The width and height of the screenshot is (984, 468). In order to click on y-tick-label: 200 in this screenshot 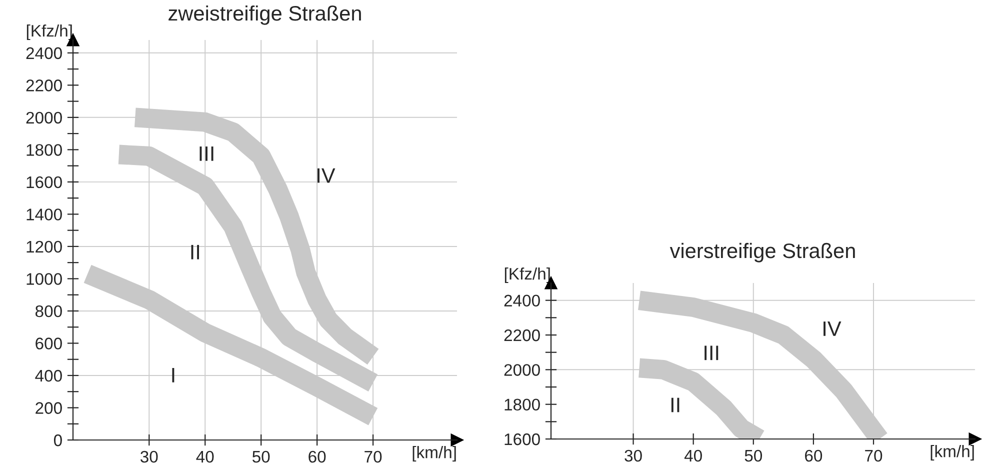, I will do `click(49, 408)`.